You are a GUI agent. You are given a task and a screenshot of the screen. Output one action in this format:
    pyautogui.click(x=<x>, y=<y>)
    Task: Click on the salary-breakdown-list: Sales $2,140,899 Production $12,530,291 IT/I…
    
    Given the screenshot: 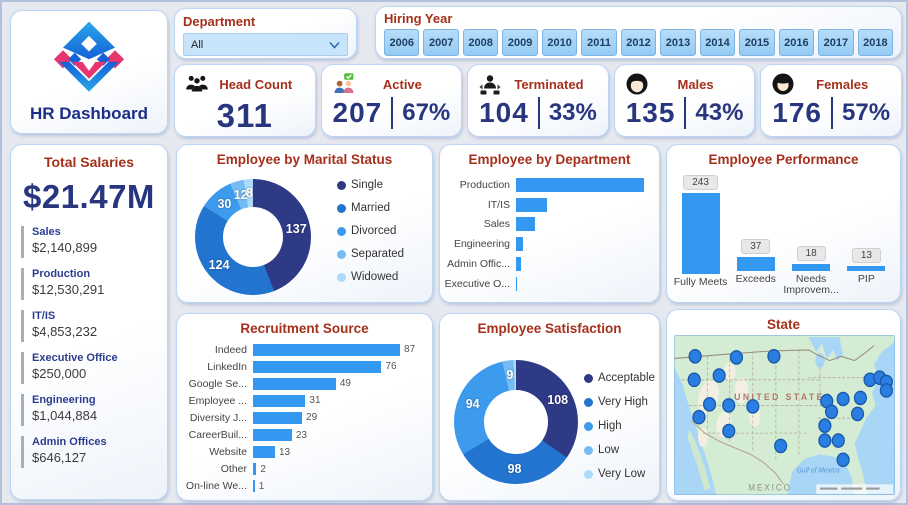 What is the action you would take?
    pyautogui.click(x=89, y=347)
    